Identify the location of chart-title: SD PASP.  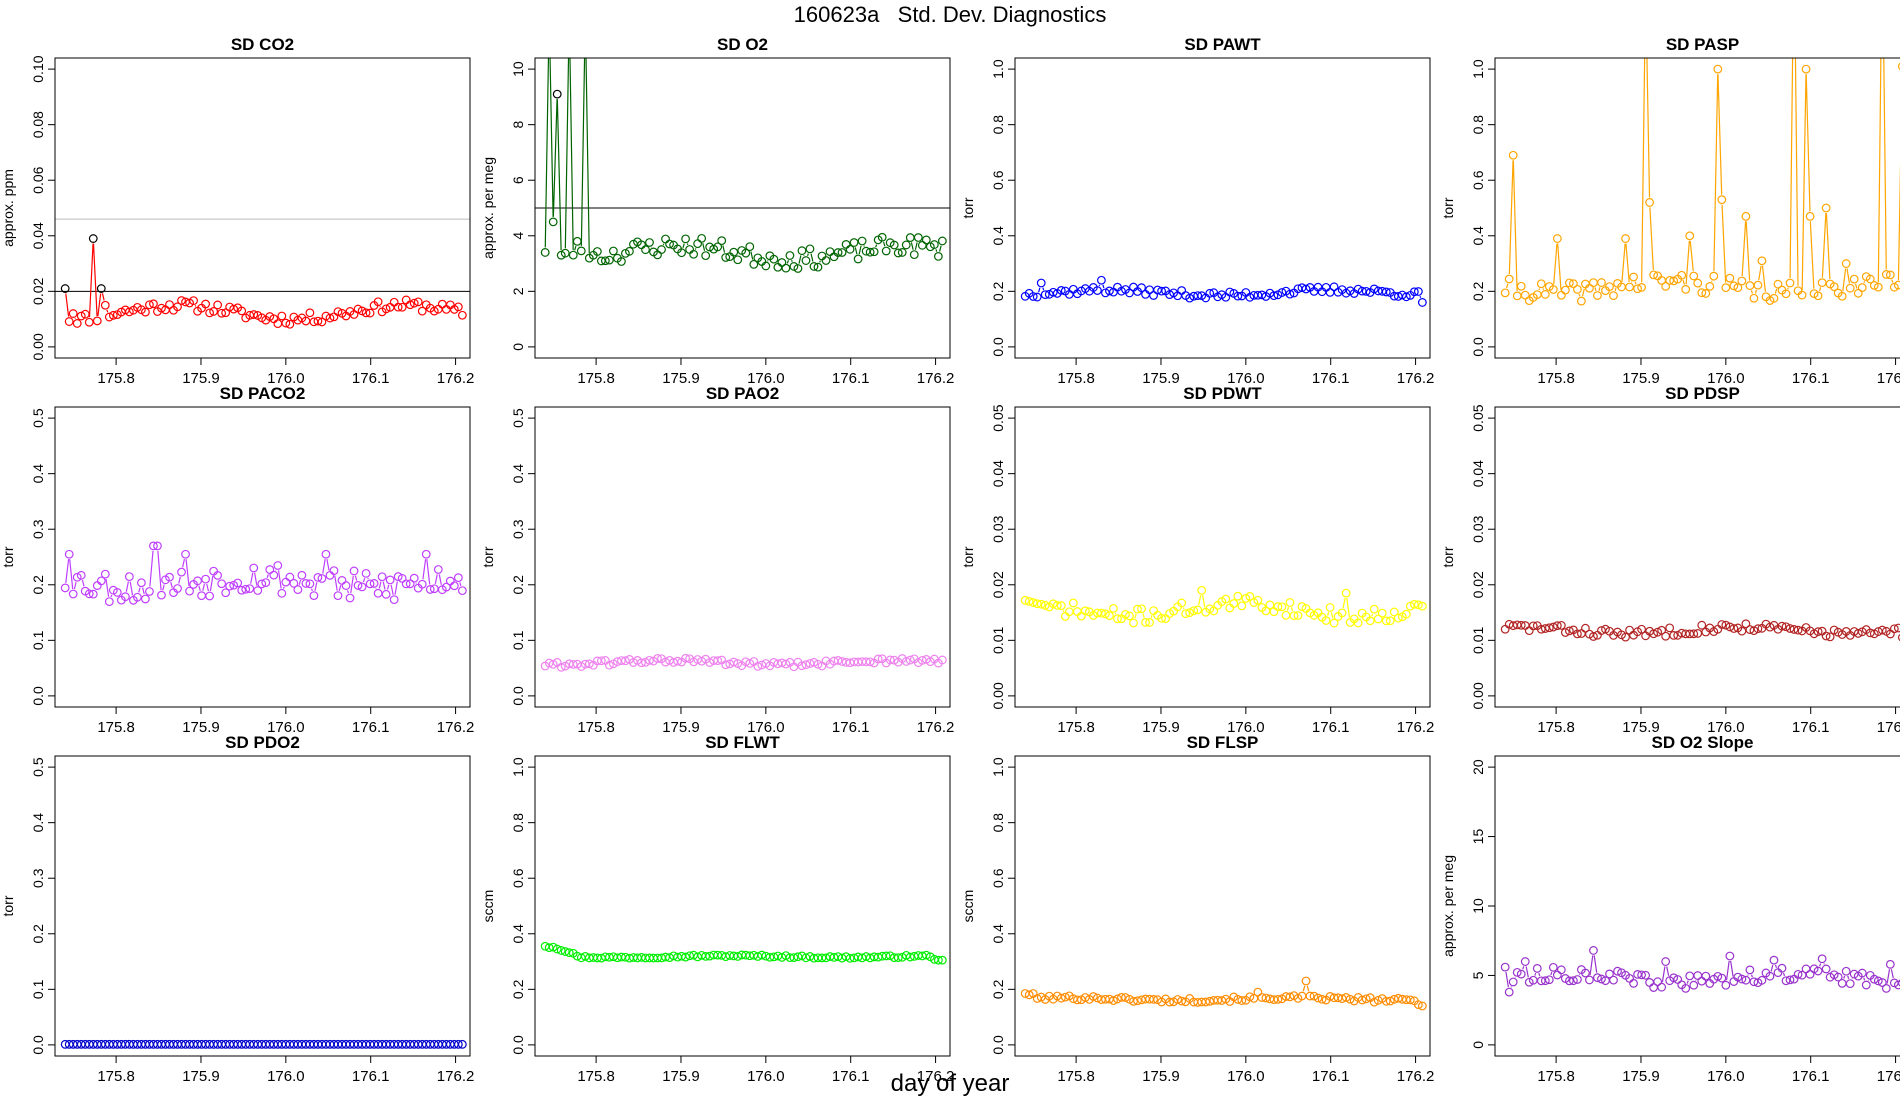
(1702, 44).